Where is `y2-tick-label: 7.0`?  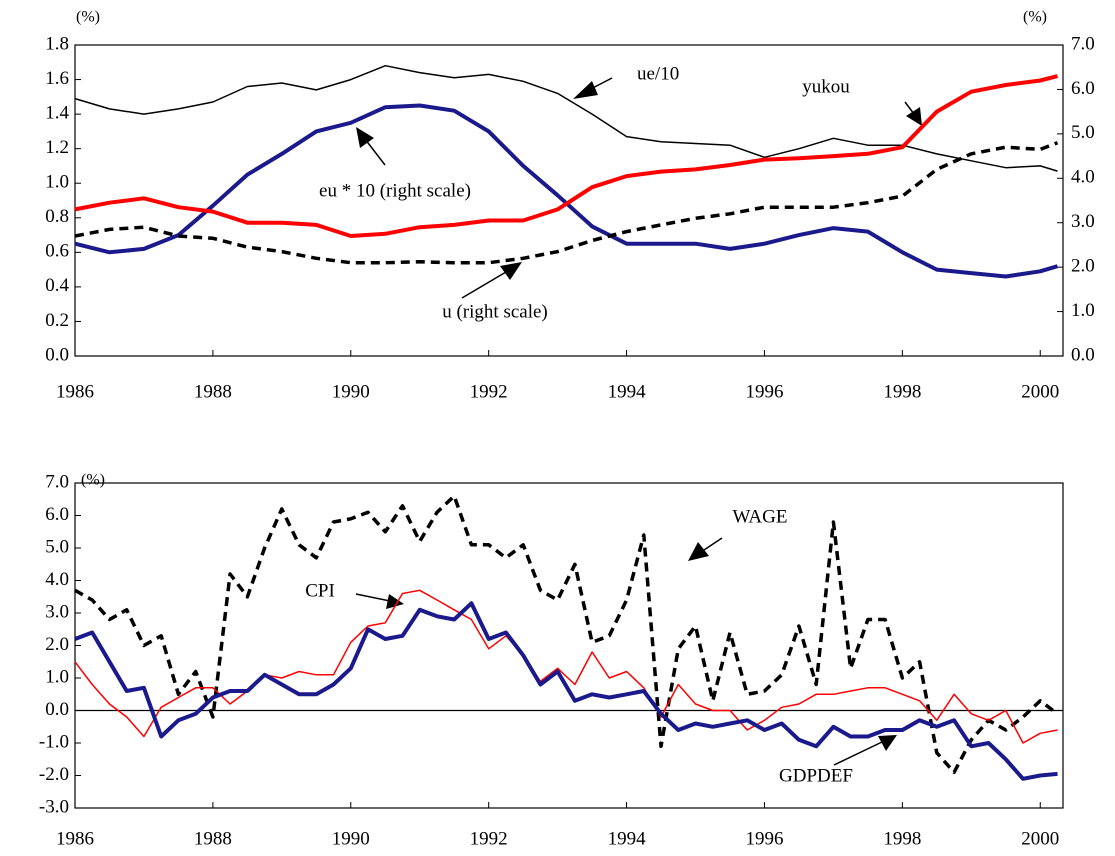
y2-tick-label: 7.0 is located at coordinates (1083, 43).